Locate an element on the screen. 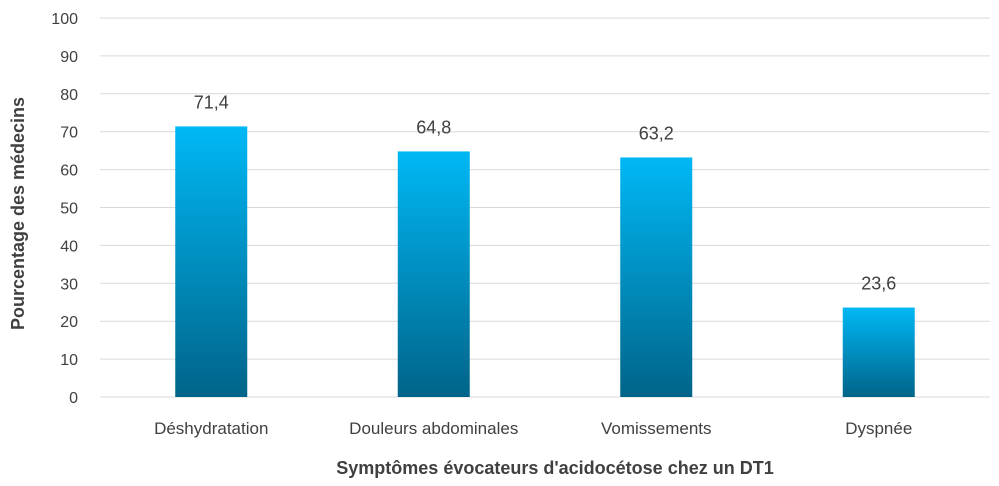  x-category-label: Déshydratation is located at coordinates (211, 428).